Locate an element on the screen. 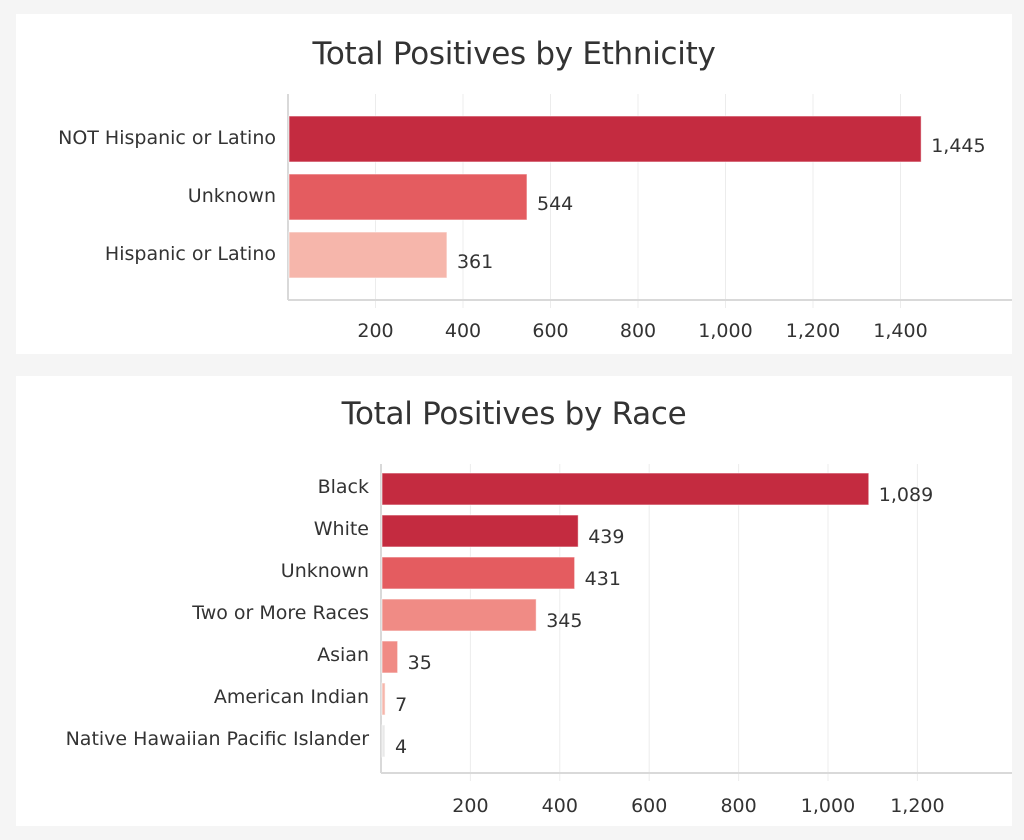  value-label: 1,089 is located at coordinates (906, 495).